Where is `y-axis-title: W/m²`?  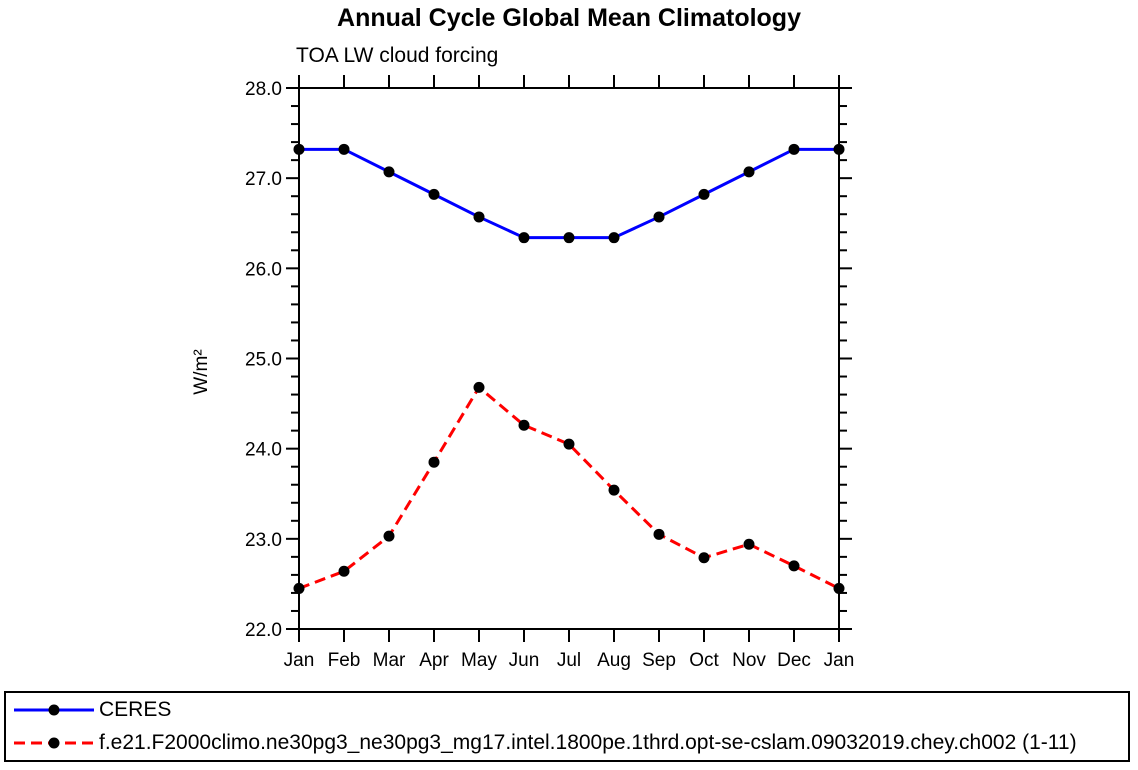
y-axis-title: W/m² is located at coordinates (201, 371).